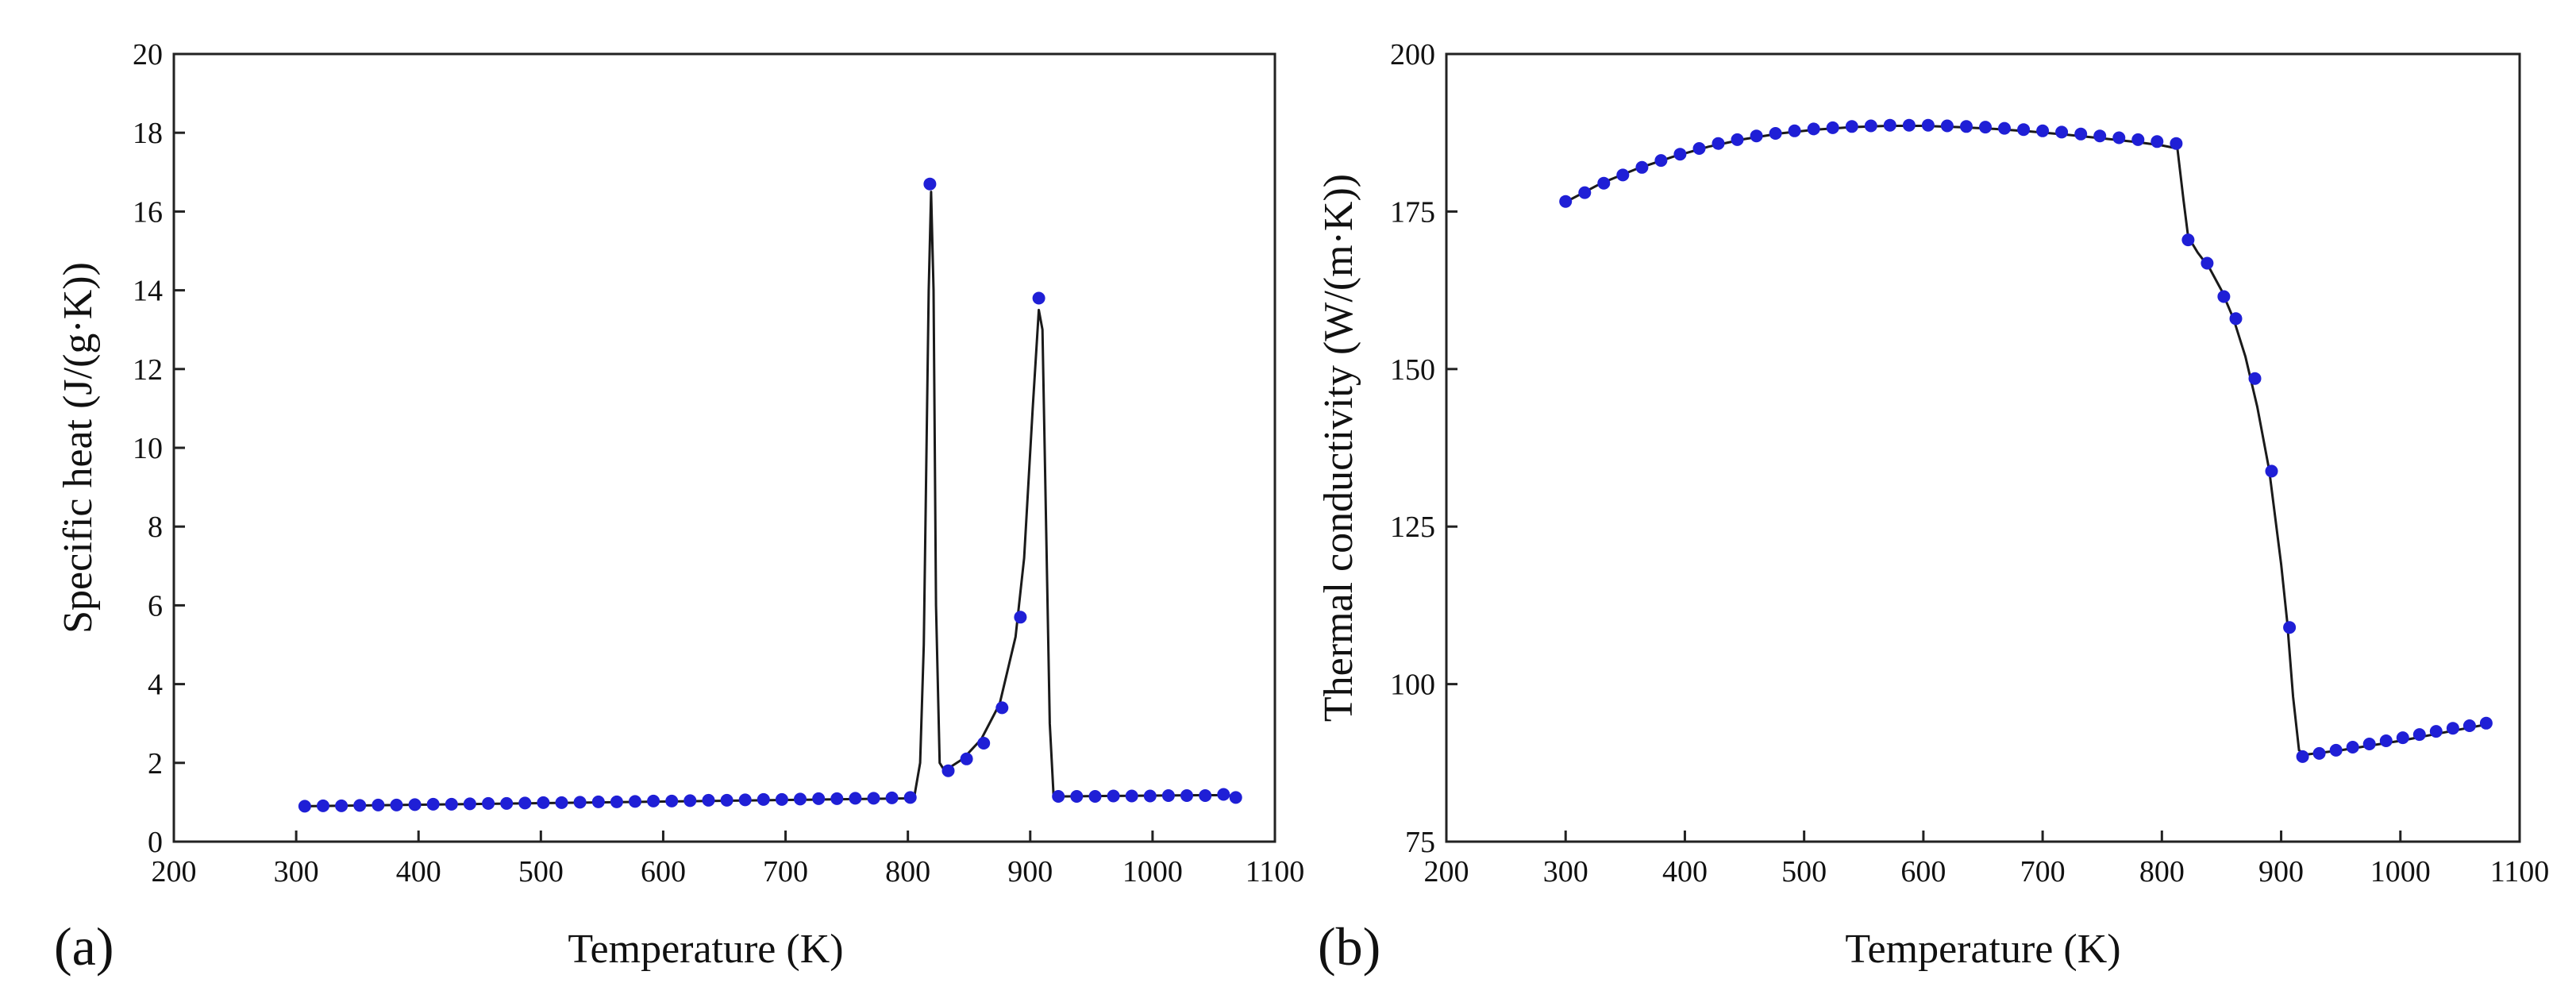  I want to click on x-tick-label-a: 200, so click(174, 871).